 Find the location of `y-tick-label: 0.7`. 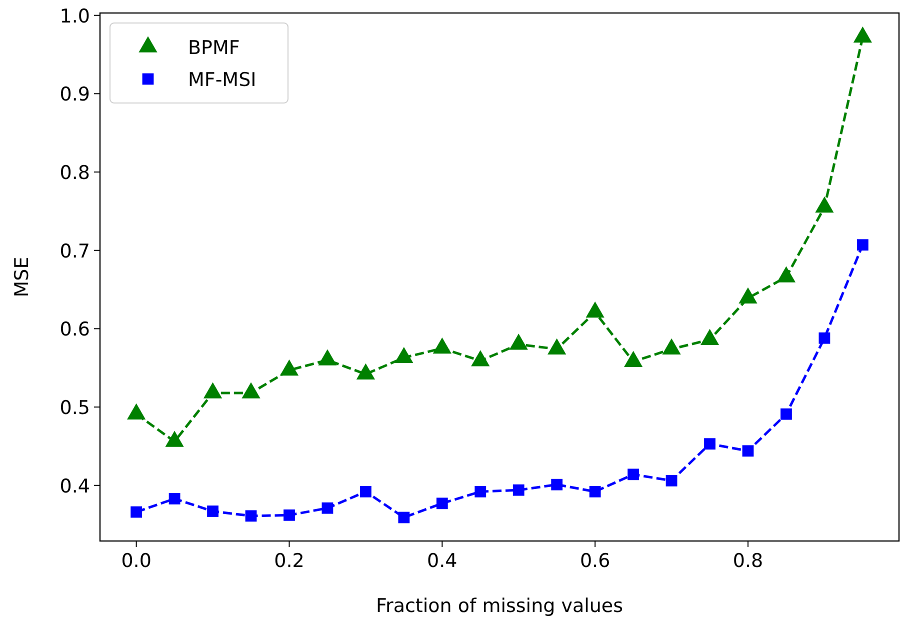

y-tick-label: 0.7 is located at coordinates (75, 251).